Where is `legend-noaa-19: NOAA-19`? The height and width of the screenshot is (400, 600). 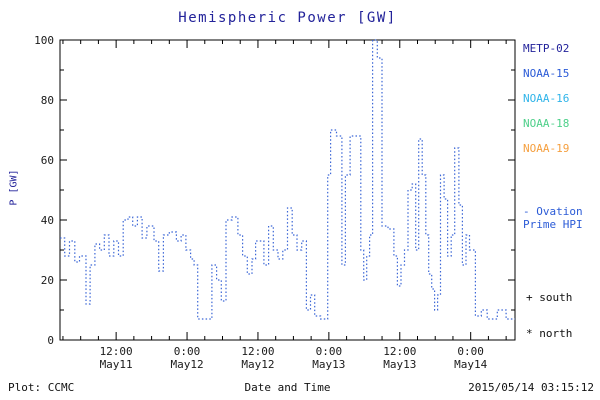 legend-noaa-19: NOAA-19 is located at coordinates (546, 148).